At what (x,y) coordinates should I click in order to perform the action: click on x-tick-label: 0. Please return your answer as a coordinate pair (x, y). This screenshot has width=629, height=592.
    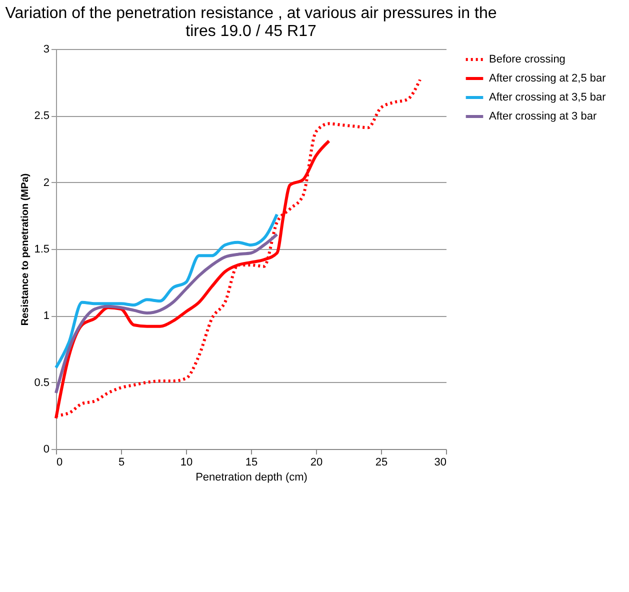
    Looking at the image, I should click on (59, 462).